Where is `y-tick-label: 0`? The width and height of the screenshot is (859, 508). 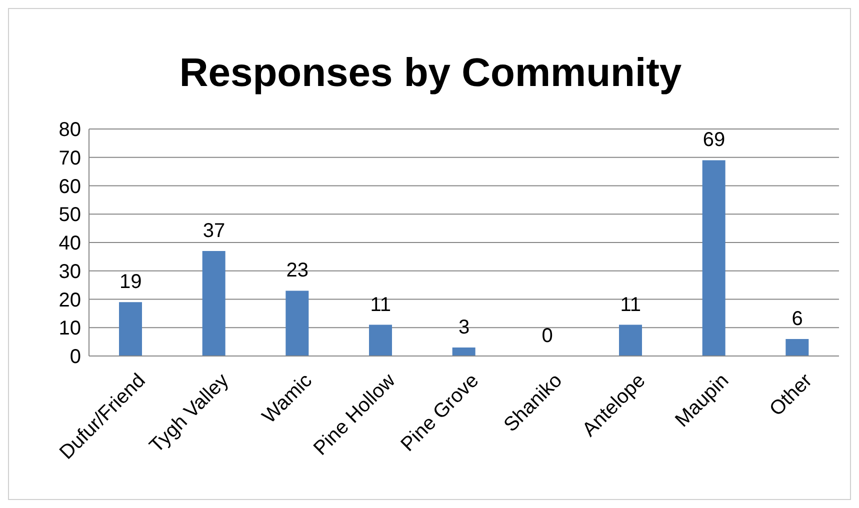 y-tick-label: 0 is located at coordinates (75, 357).